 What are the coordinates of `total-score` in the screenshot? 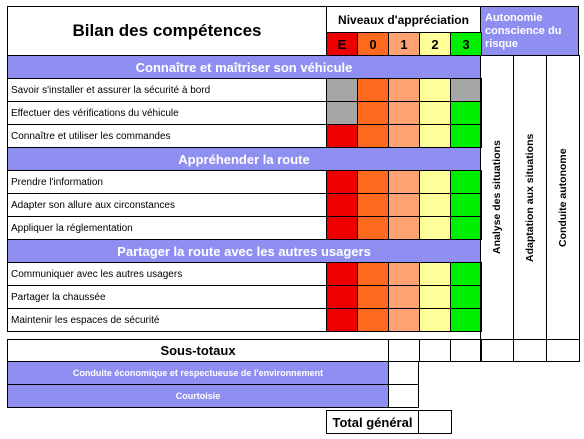 It's located at (435, 422).